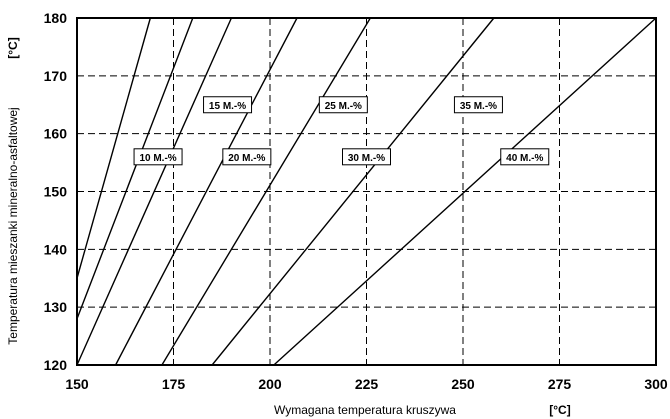  I want to click on series-label-1: 10 M.-%, so click(158, 157).